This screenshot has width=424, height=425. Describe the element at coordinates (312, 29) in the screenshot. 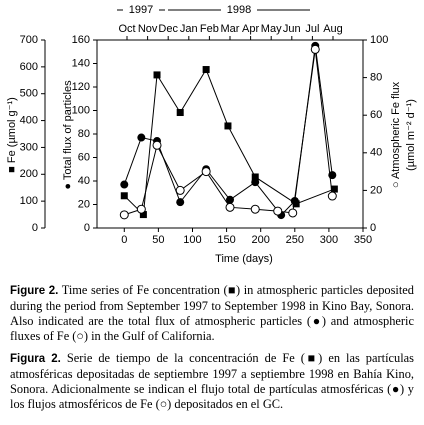

I see `month-label: Jul` at that location.